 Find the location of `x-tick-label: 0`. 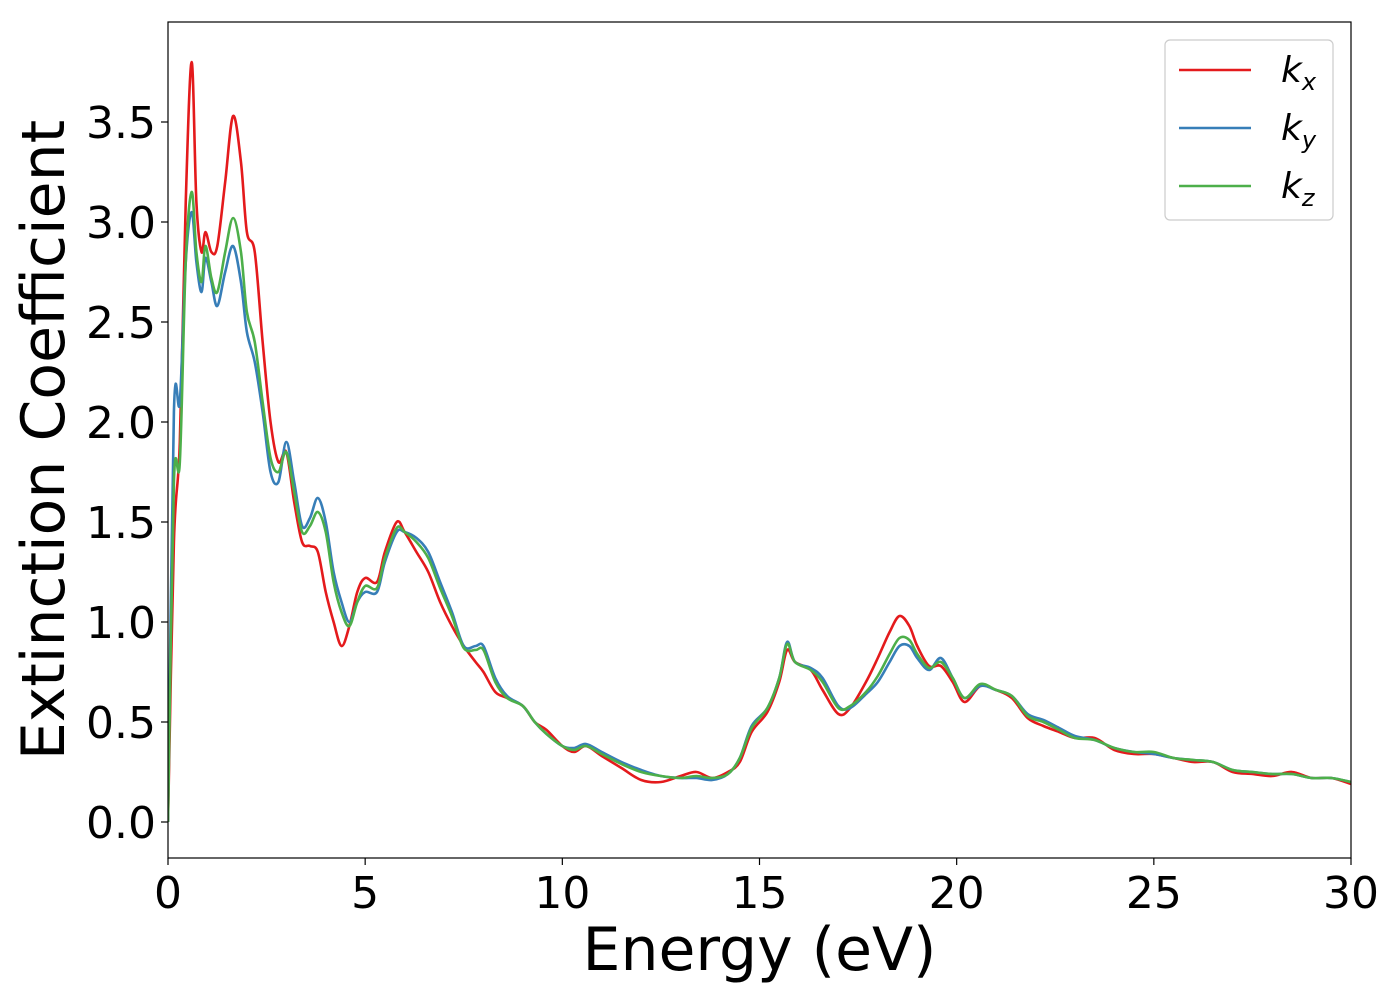

x-tick-label: 0 is located at coordinates (168, 893).